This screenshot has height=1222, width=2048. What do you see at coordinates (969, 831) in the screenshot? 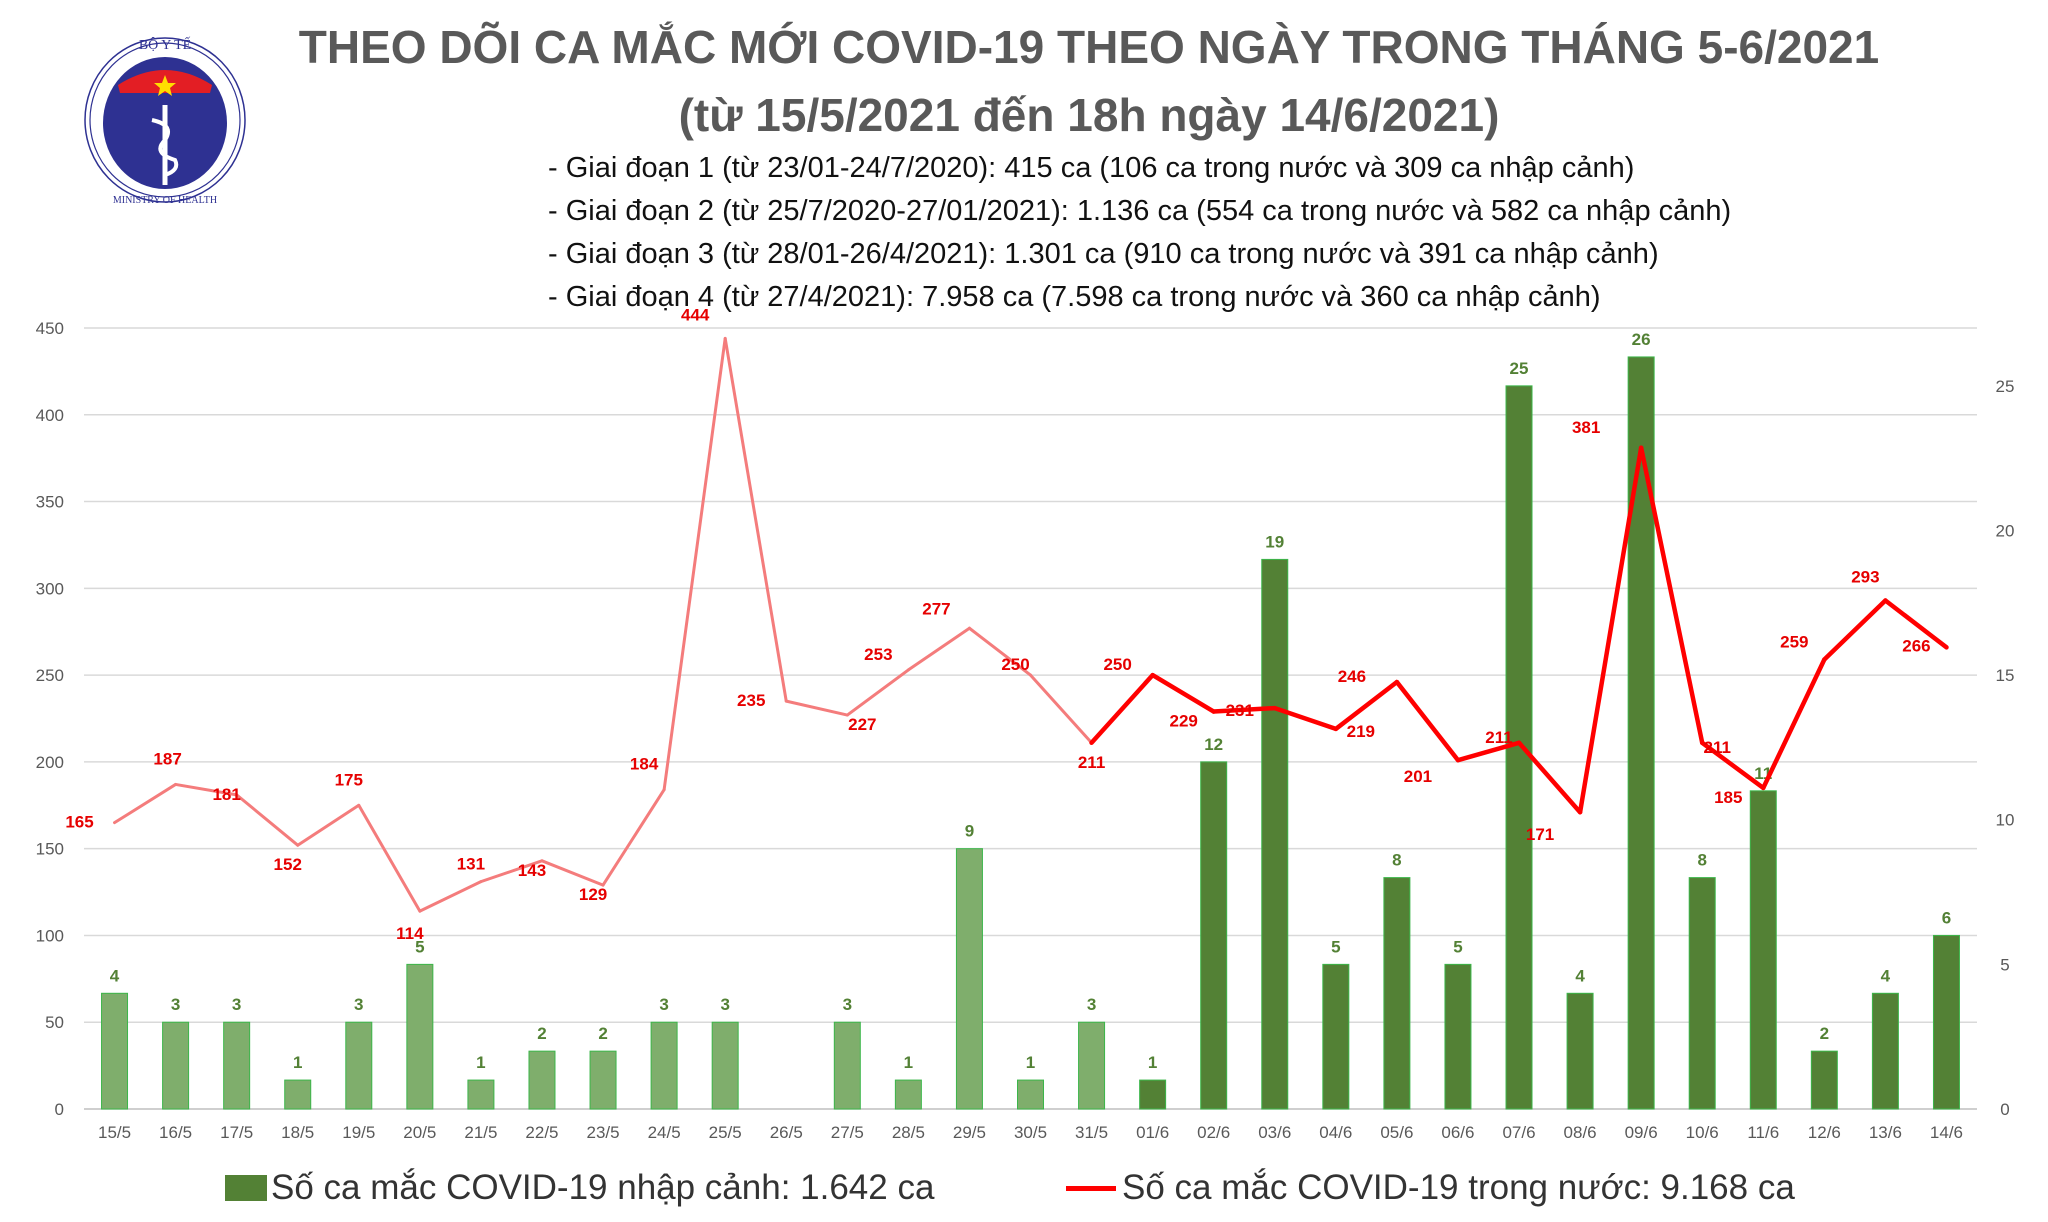
I see `bar-data-label: 9` at bounding box center [969, 831].